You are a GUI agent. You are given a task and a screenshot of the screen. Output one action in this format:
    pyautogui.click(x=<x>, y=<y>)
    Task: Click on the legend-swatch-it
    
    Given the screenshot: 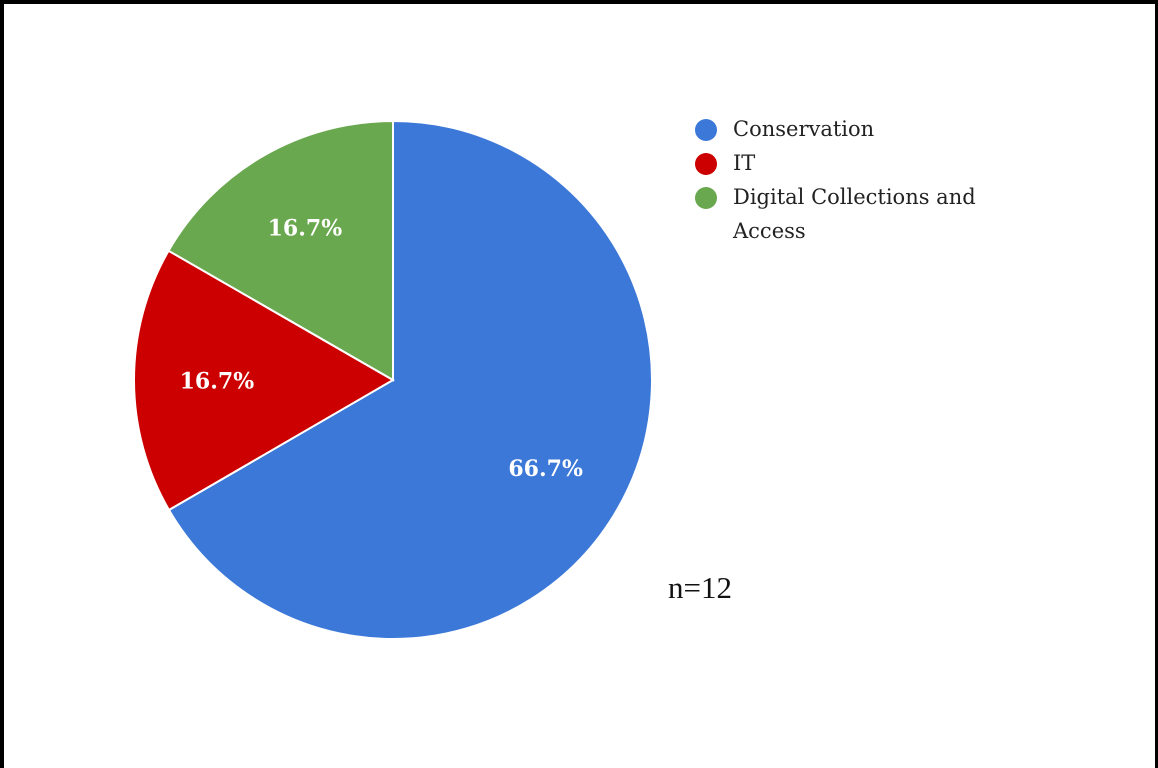 What is the action you would take?
    pyautogui.click(x=706, y=164)
    